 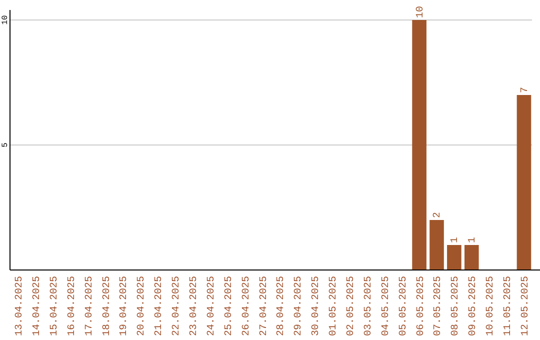 What do you see at coordinates (282, 306) in the screenshot?
I see `x-tick-label: 28.04.2025` at bounding box center [282, 306].